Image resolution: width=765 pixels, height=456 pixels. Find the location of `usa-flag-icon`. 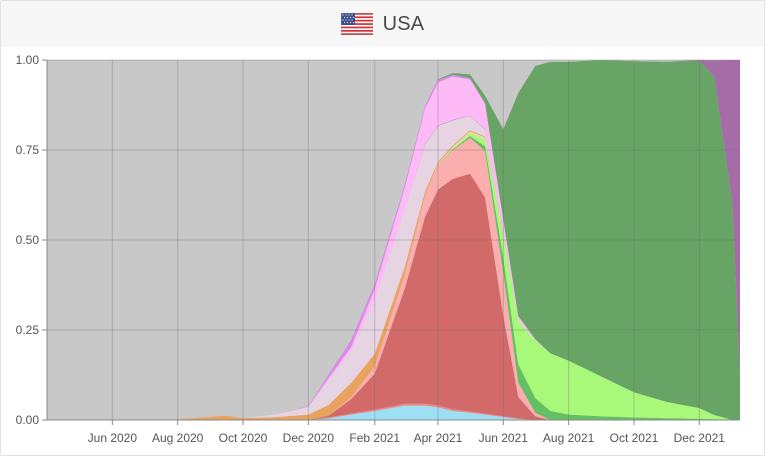

usa-flag-icon is located at coordinates (356, 24).